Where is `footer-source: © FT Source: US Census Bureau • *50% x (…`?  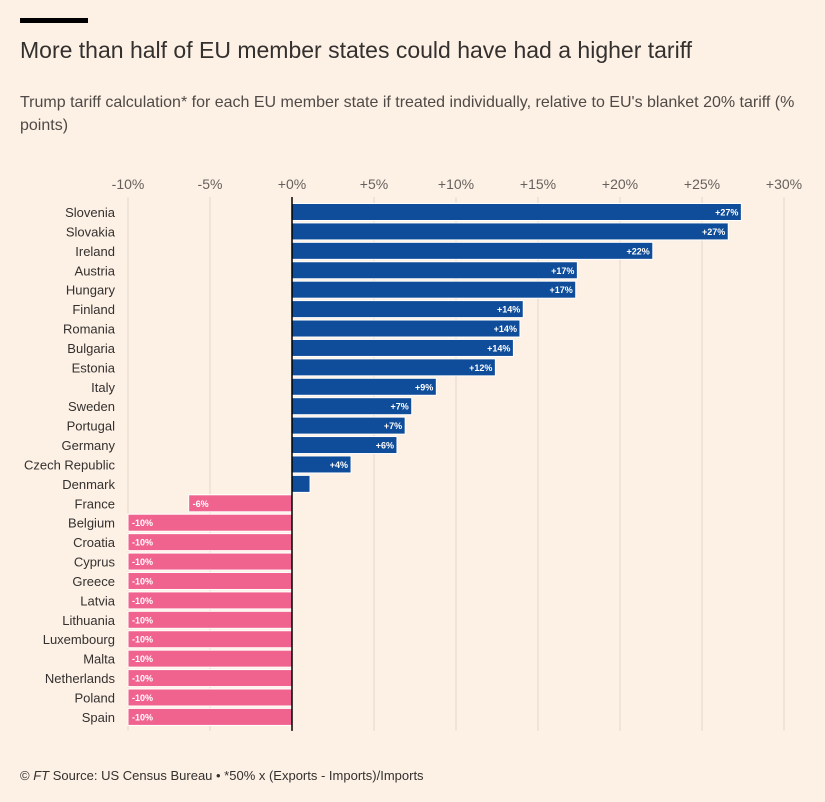 footer-source: © FT Source: US Census Bureau • *50% x (… is located at coordinates (222, 776).